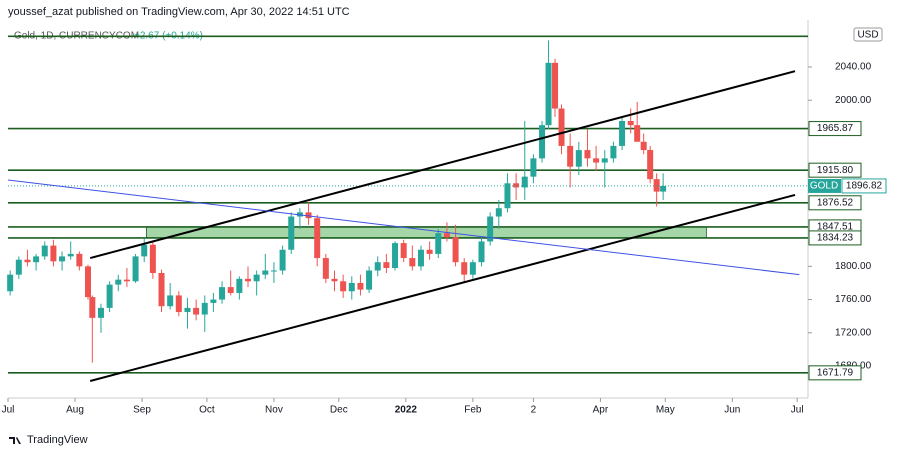 The image size is (900, 458). Describe the element at coordinates (406, 410) in the screenshot. I see `x-tick-label: 2022` at that location.